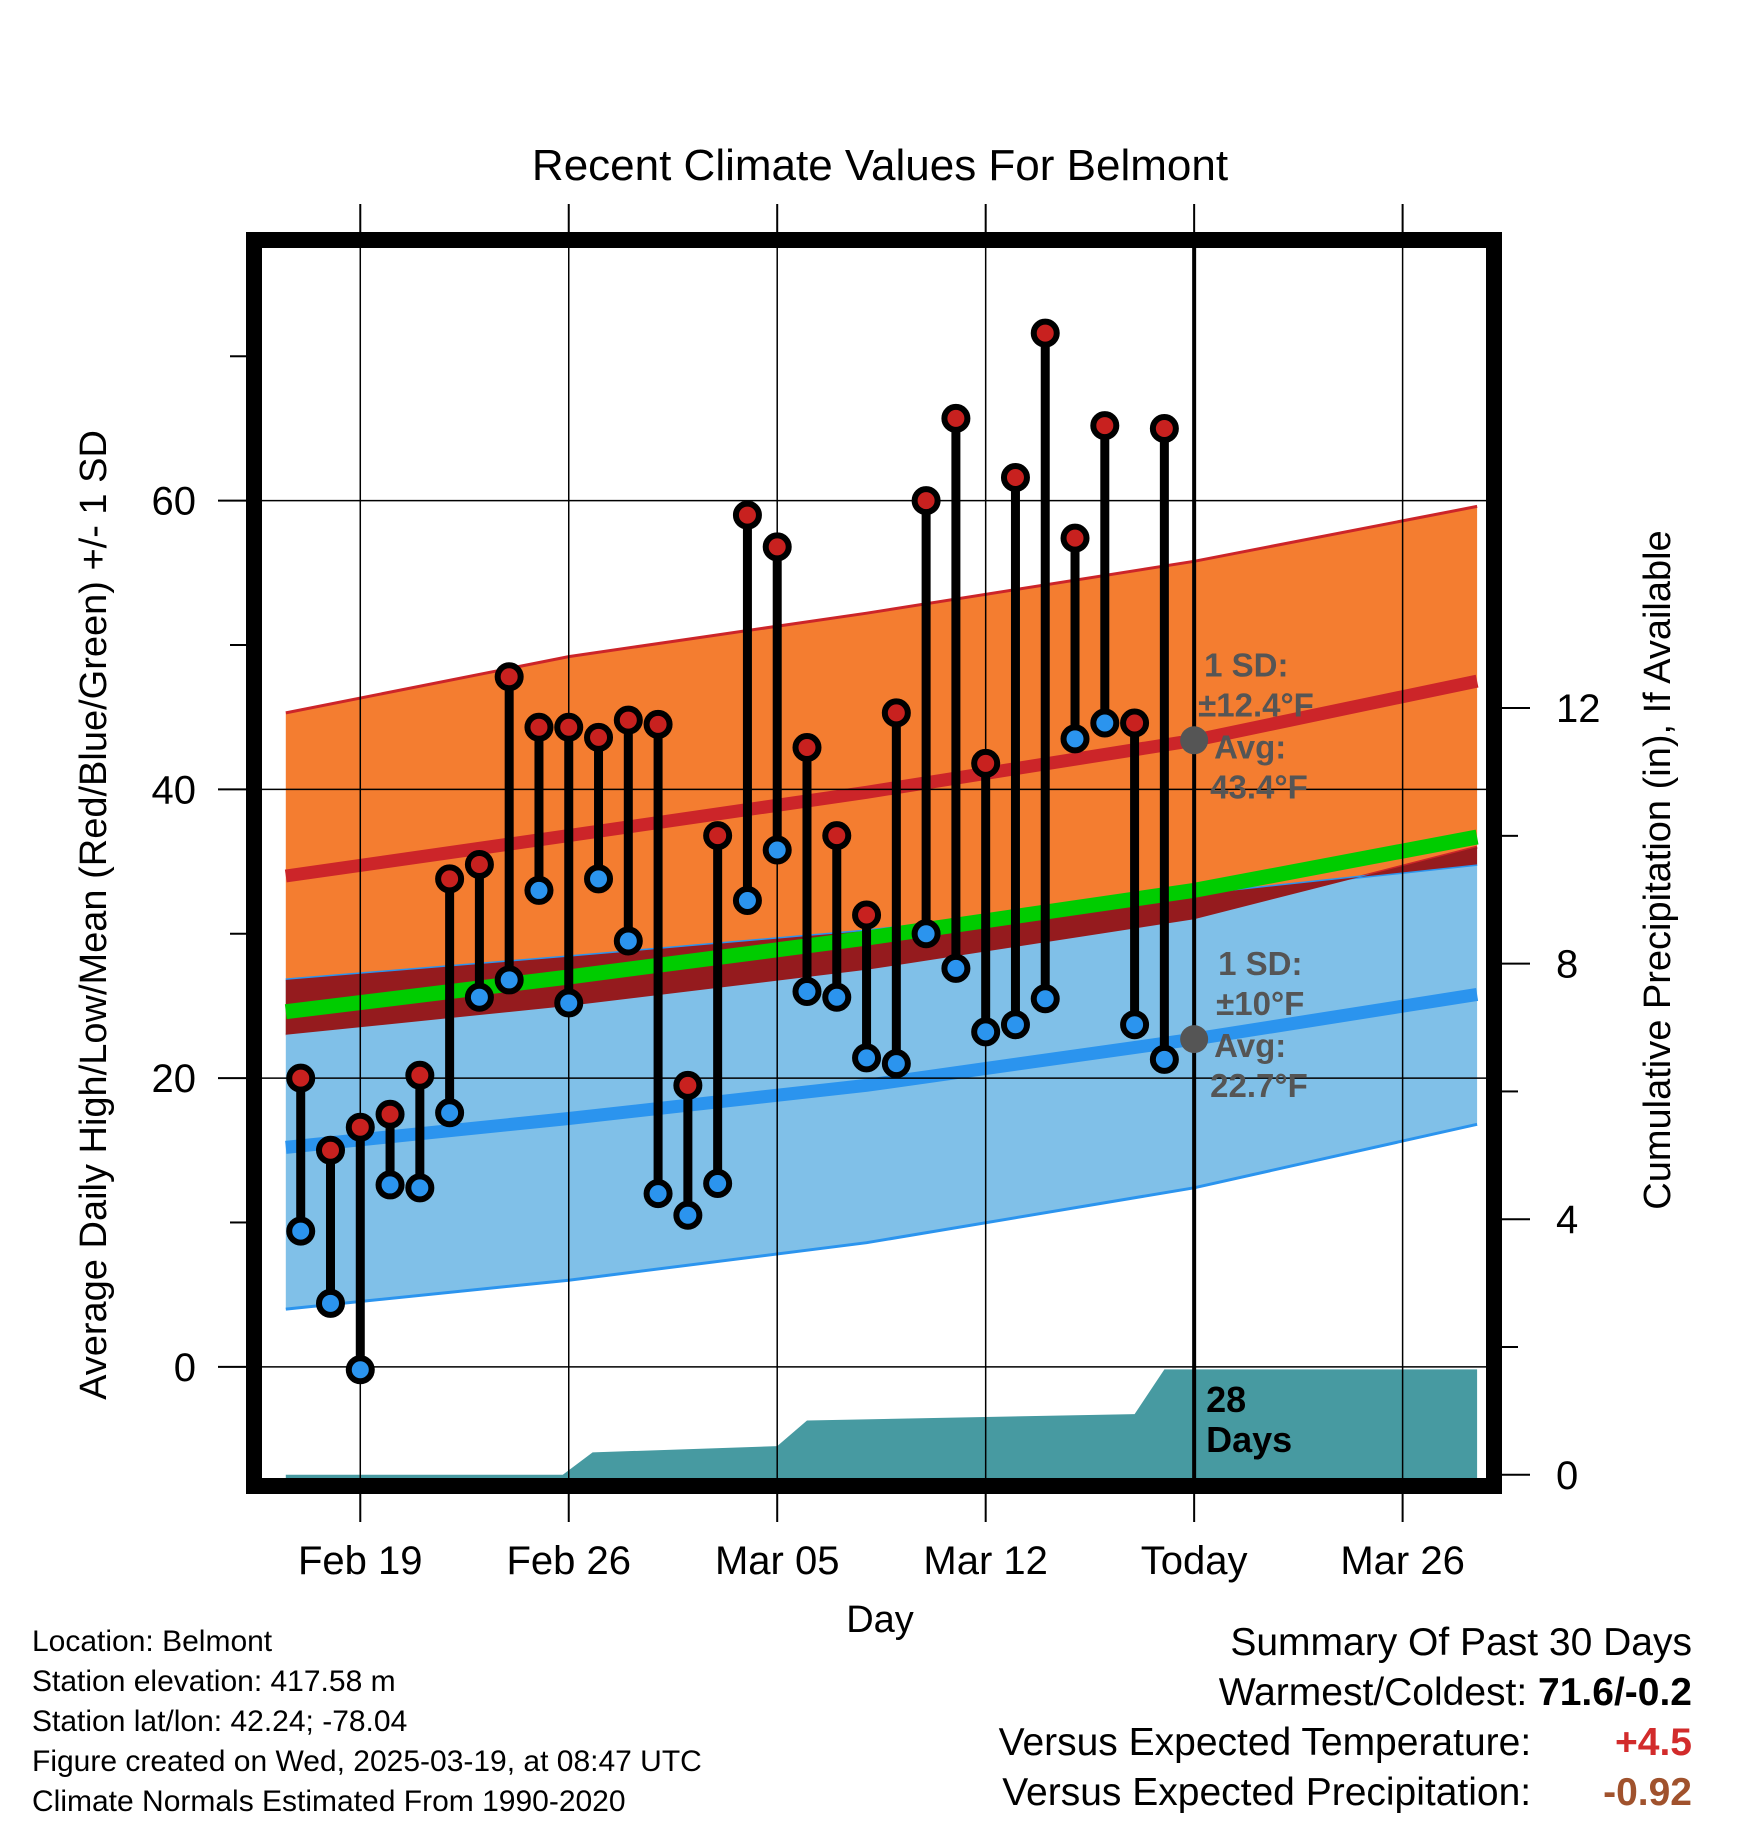 This screenshot has height=1828, width=1748. Describe the element at coordinates (1653, 1742) in the screenshot. I see `temp-value: +4.5` at that location.